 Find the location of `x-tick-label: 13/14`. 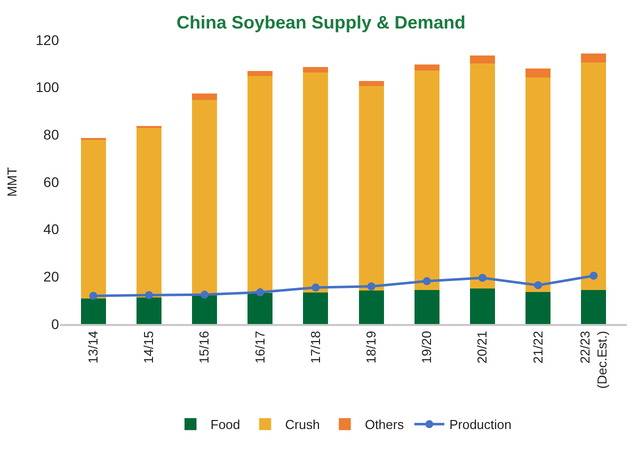

x-tick-label: 13/14 is located at coordinates (93, 347).